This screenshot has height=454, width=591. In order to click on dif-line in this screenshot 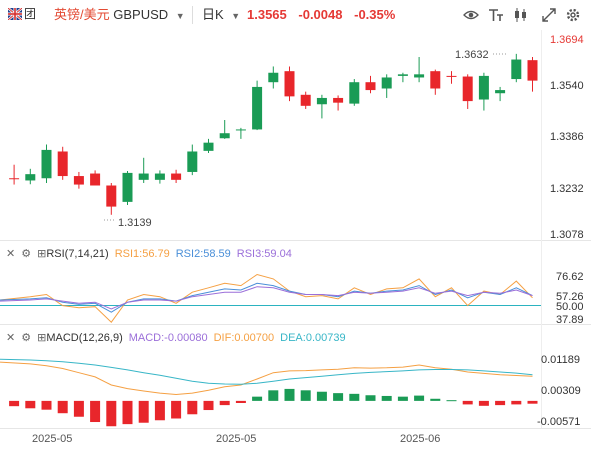, I will do `click(266, 378)`.